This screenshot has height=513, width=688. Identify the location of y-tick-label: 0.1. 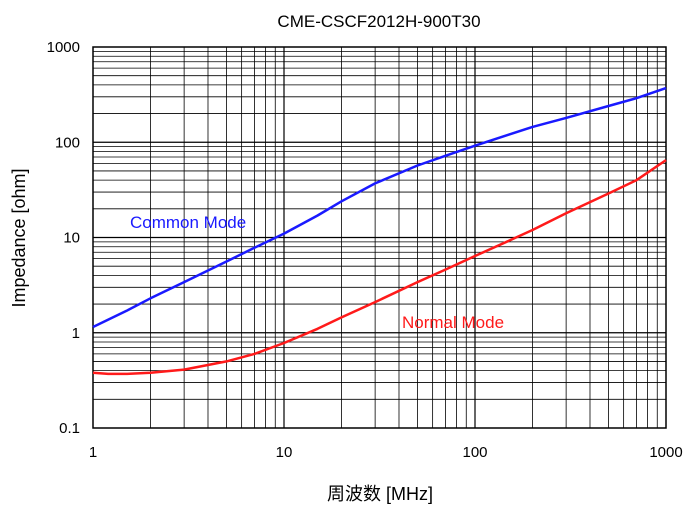
(69, 428).